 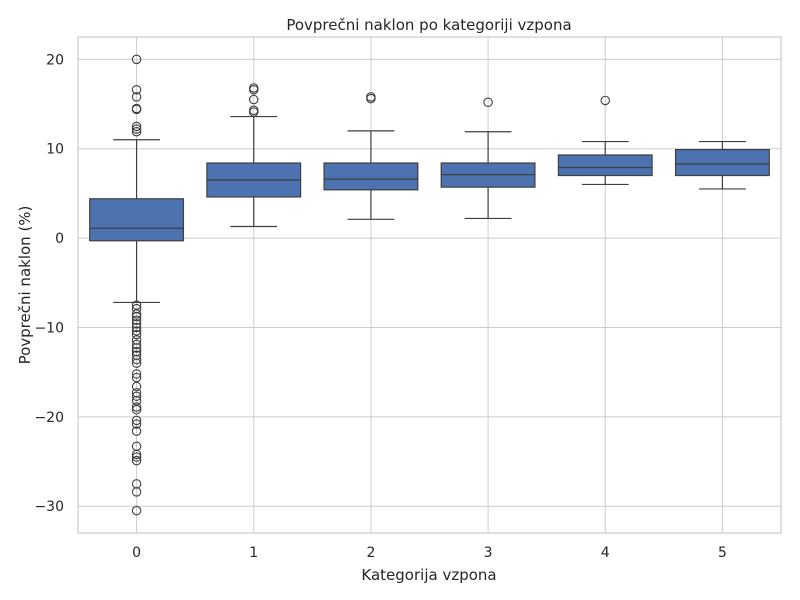 I want to click on x-tick-label: 0, so click(x=136, y=553).